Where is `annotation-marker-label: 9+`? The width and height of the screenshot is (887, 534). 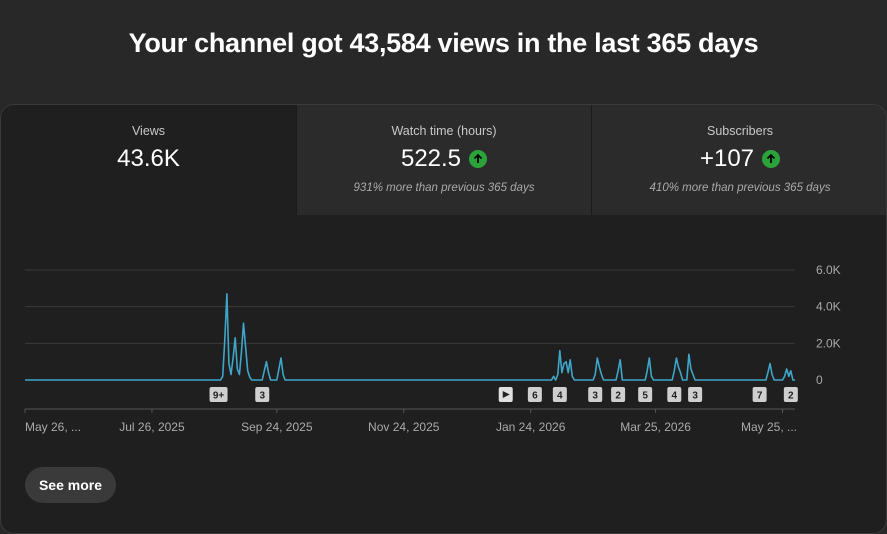 annotation-marker-label: 9+ is located at coordinates (219, 396).